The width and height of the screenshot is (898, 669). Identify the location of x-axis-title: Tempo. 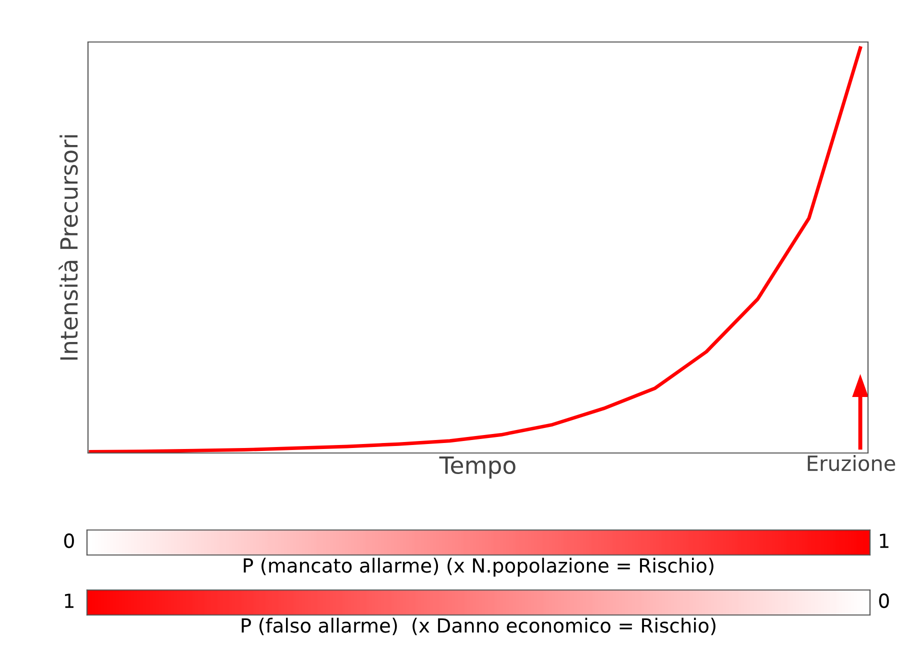
(477, 467).